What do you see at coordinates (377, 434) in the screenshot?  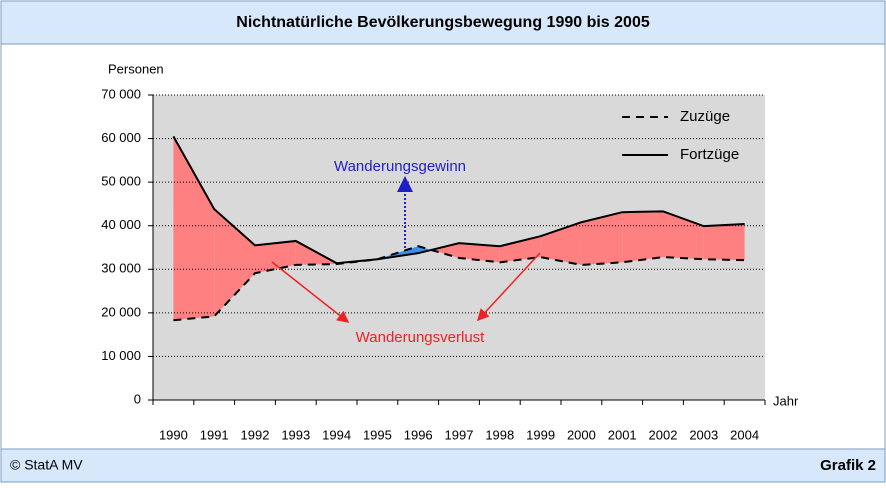 I see `x-tick-label: 1995` at bounding box center [377, 434].